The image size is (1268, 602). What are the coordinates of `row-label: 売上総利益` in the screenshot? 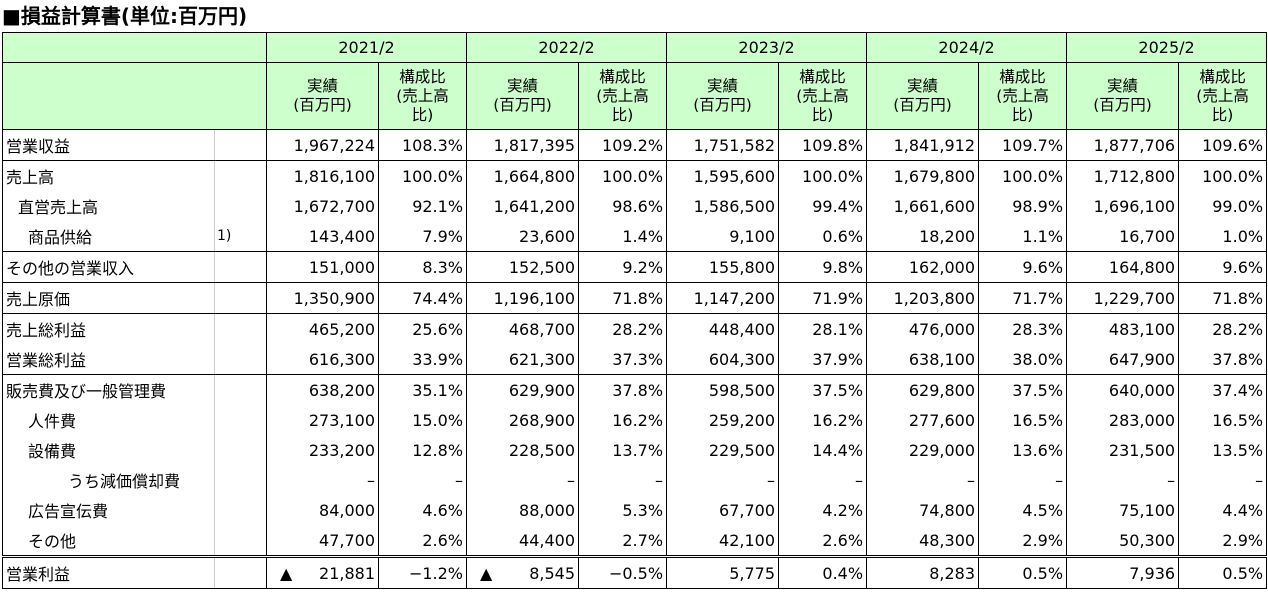 It's located at (108, 328).